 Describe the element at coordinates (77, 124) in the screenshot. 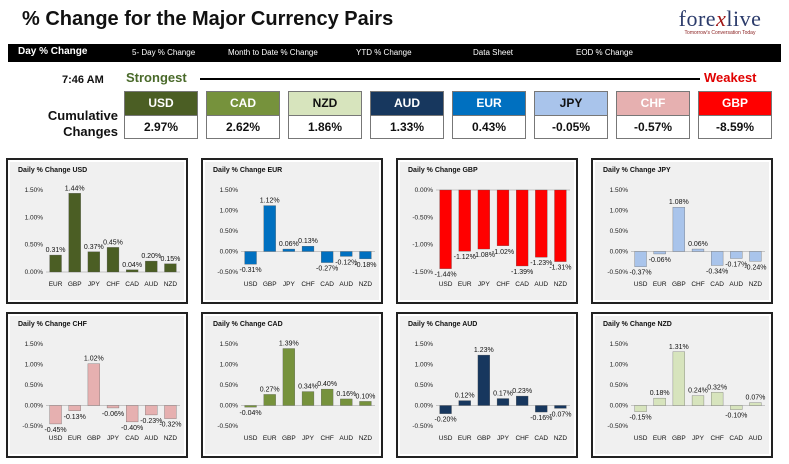

I see `cumulative-changes-label: Cumulative Changes` at that location.